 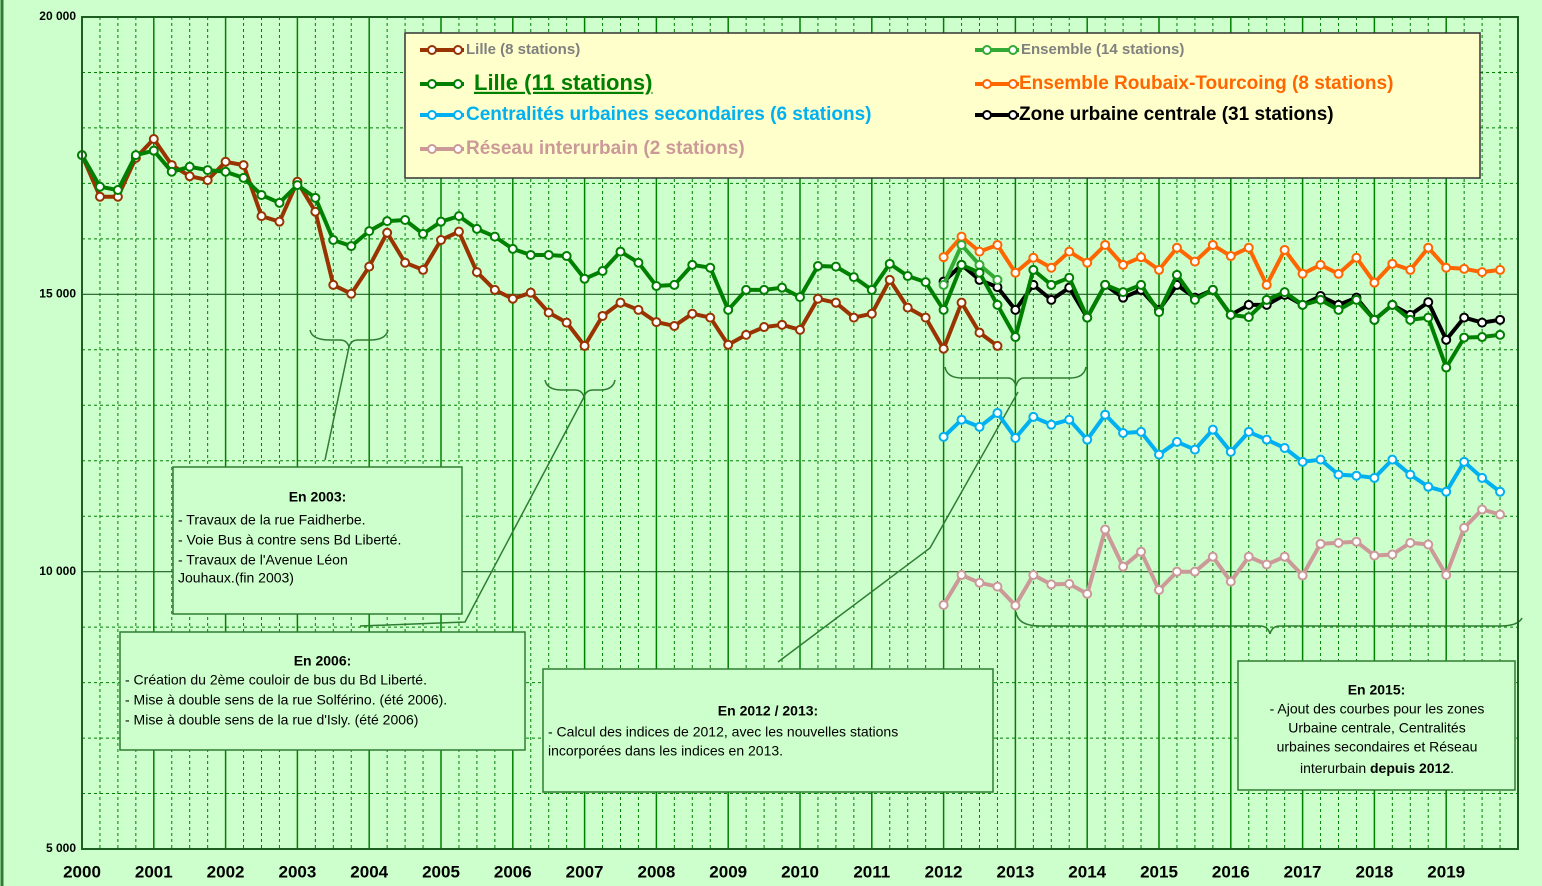 I want to click on x-tick-label: 2007, so click(x=585, y=871).